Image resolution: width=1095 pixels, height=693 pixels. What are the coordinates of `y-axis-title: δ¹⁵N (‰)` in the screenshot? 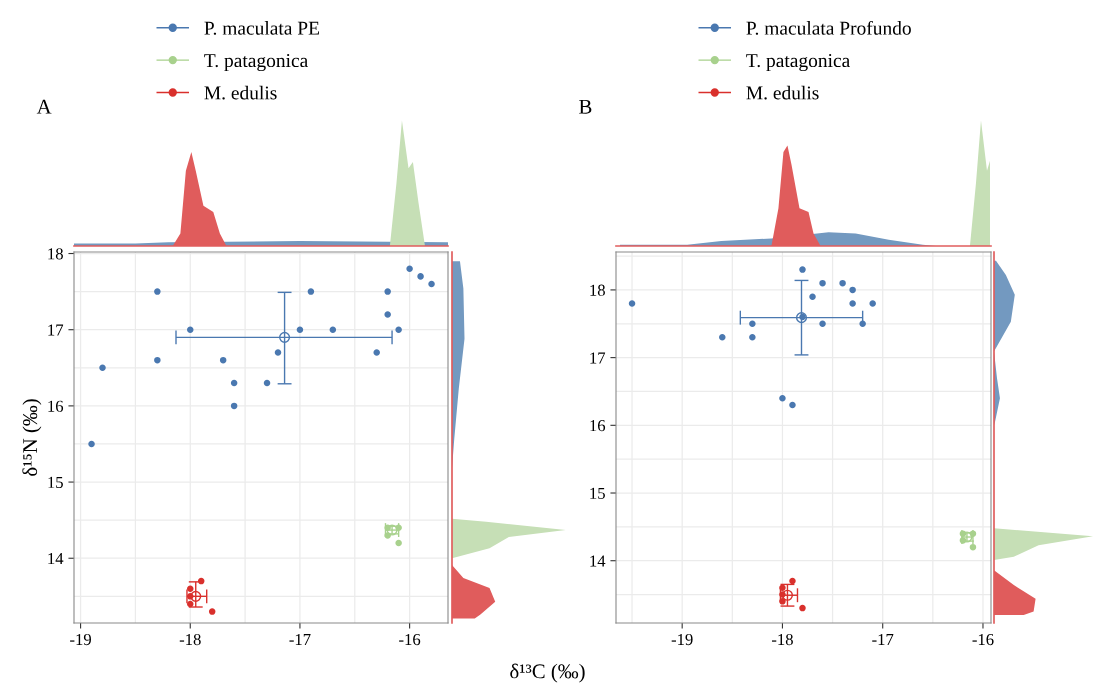 It's located at (32, 437).